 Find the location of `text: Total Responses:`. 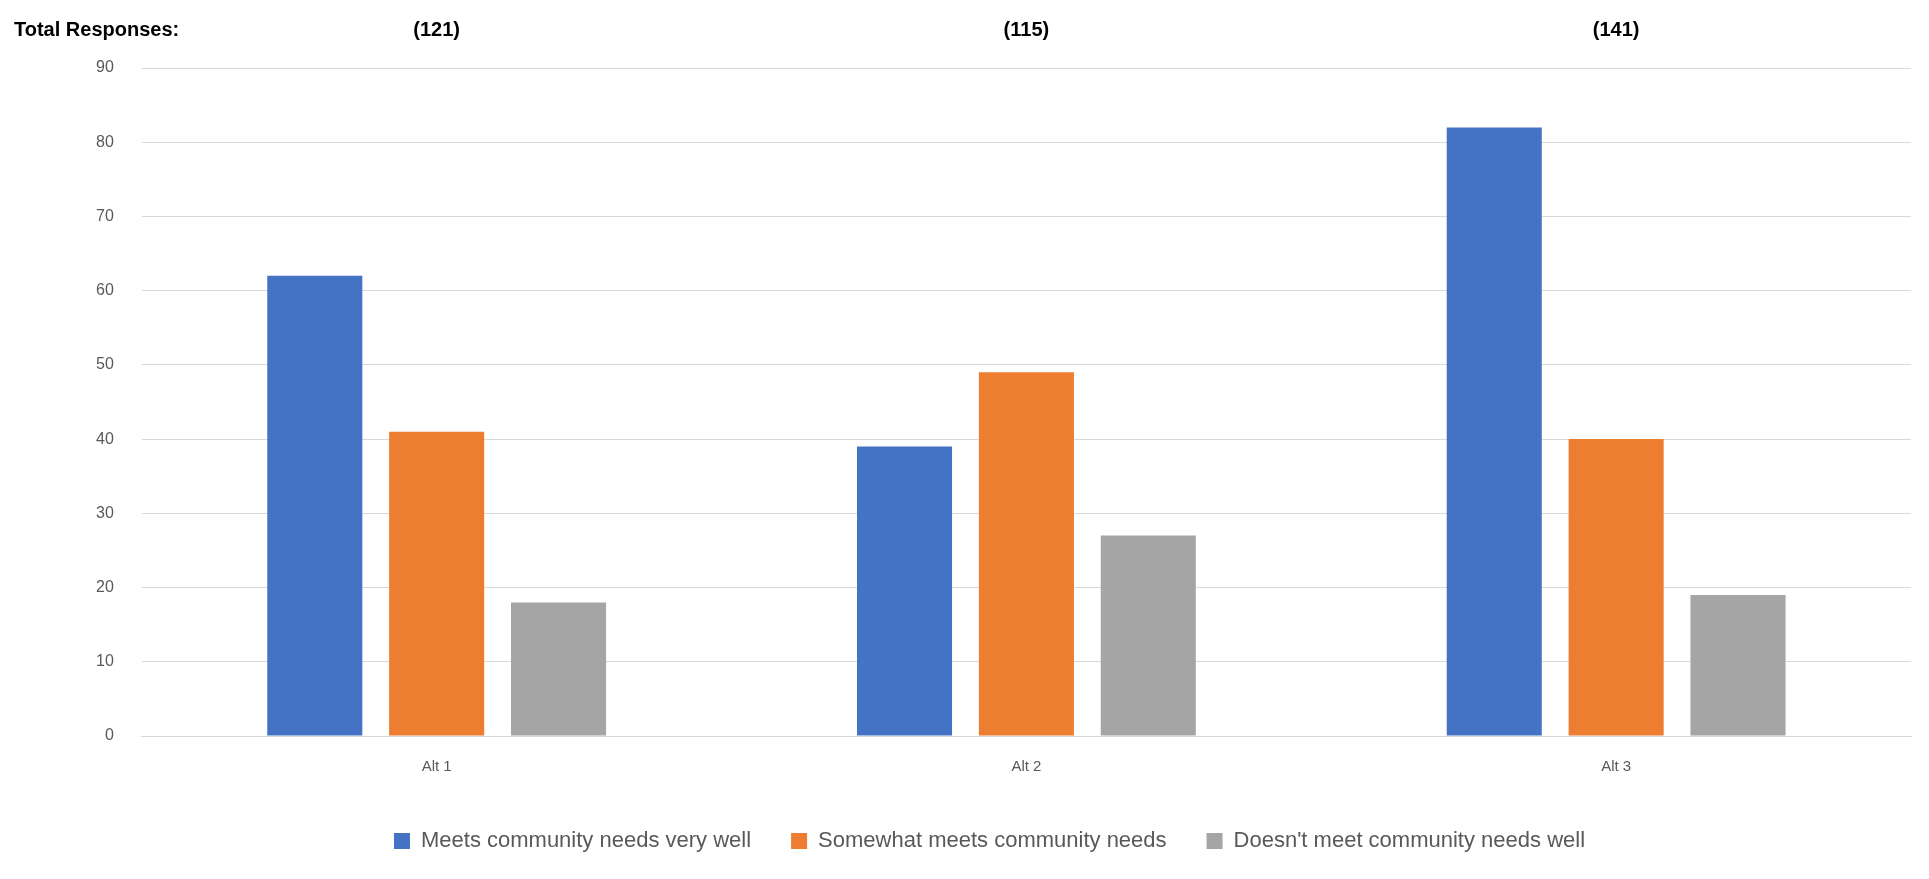

text: Total Responses: is located at coordinates (97, 28).